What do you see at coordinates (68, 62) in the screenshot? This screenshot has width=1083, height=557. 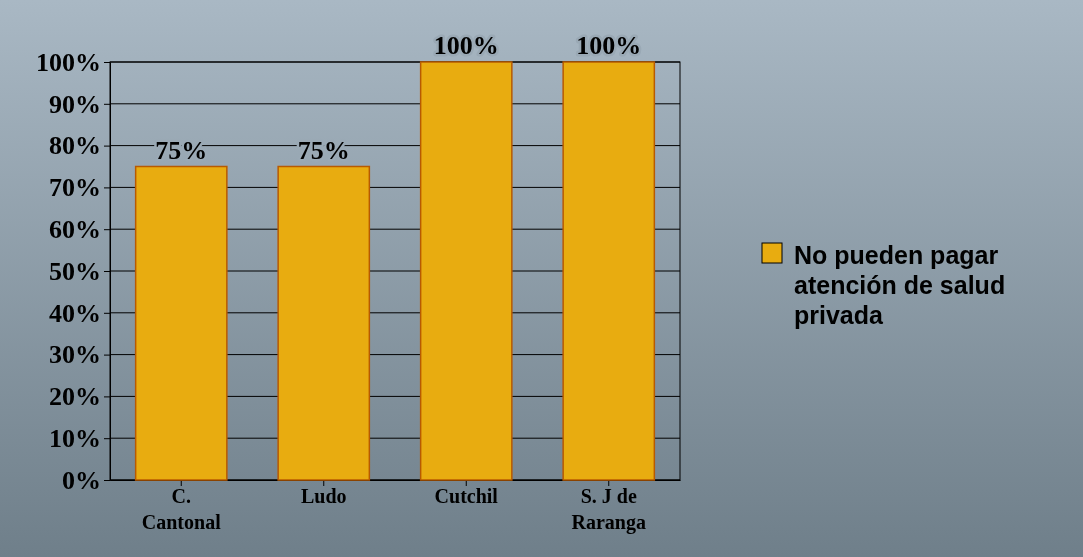 I see `y-tick-label: 100%` at bounding box center [68, 62].